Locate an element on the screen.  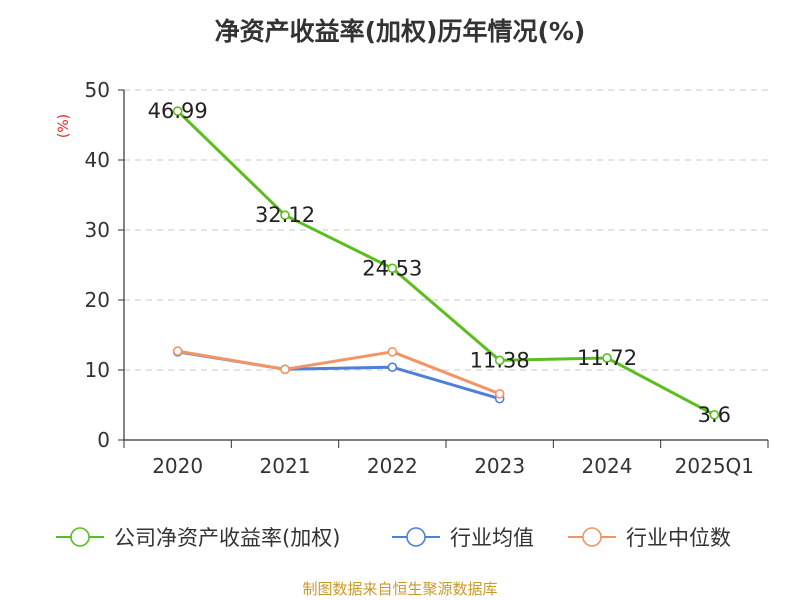
data-label: 11.38 is located at coordinates (500, 360).